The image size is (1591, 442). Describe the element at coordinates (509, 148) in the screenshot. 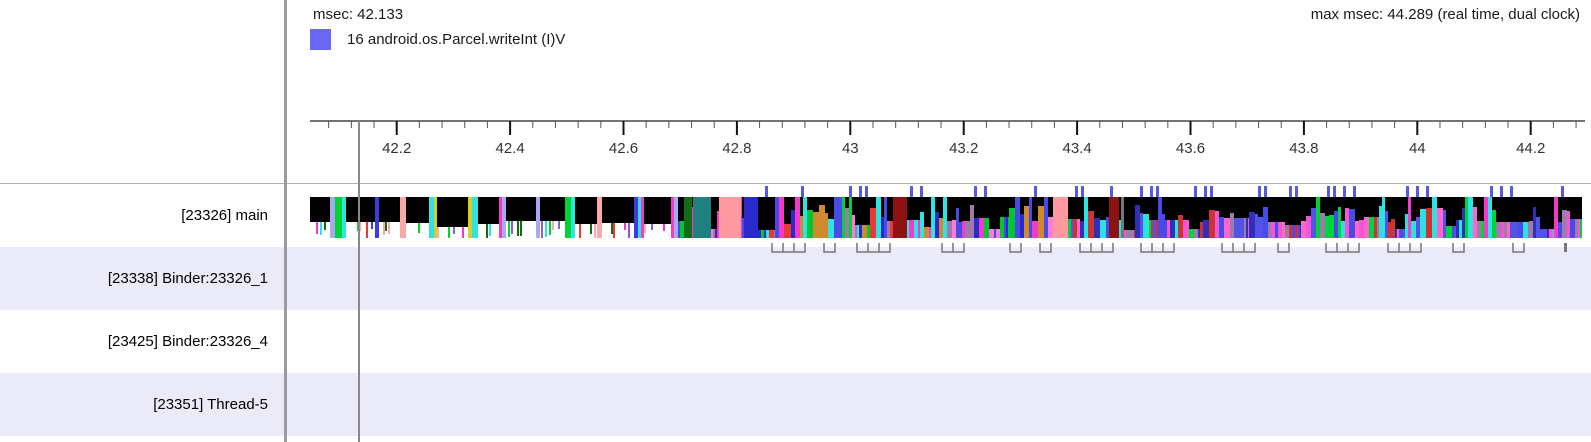

I see `axis-tick-label: 42.4` at that location.